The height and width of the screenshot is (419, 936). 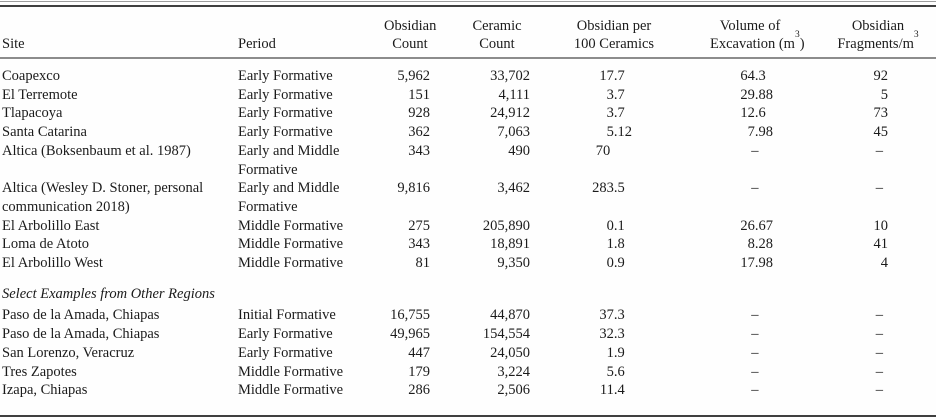 I want to click on cell-fragments: 41, so click(x=881, y=244).